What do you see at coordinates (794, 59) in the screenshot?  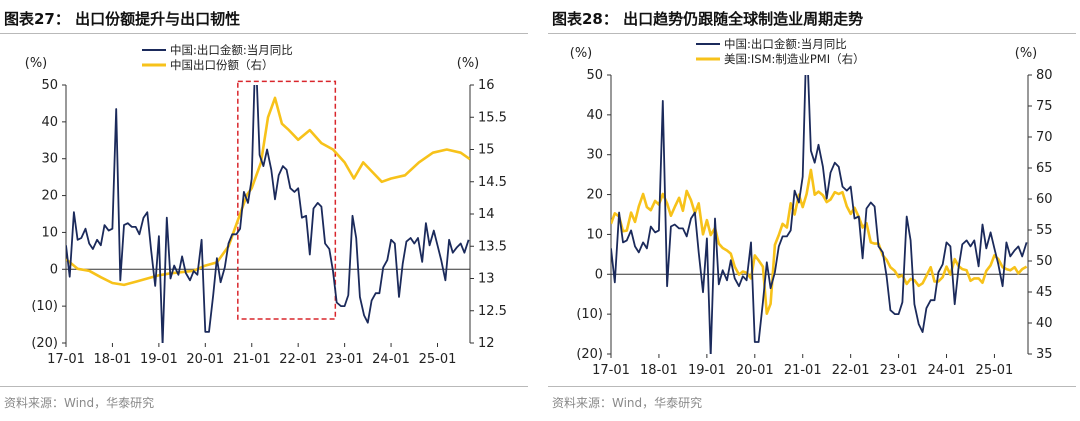 I see `legend-label: 美国:ISM:制造业PMI（右）` at bounding box center [794, 59].